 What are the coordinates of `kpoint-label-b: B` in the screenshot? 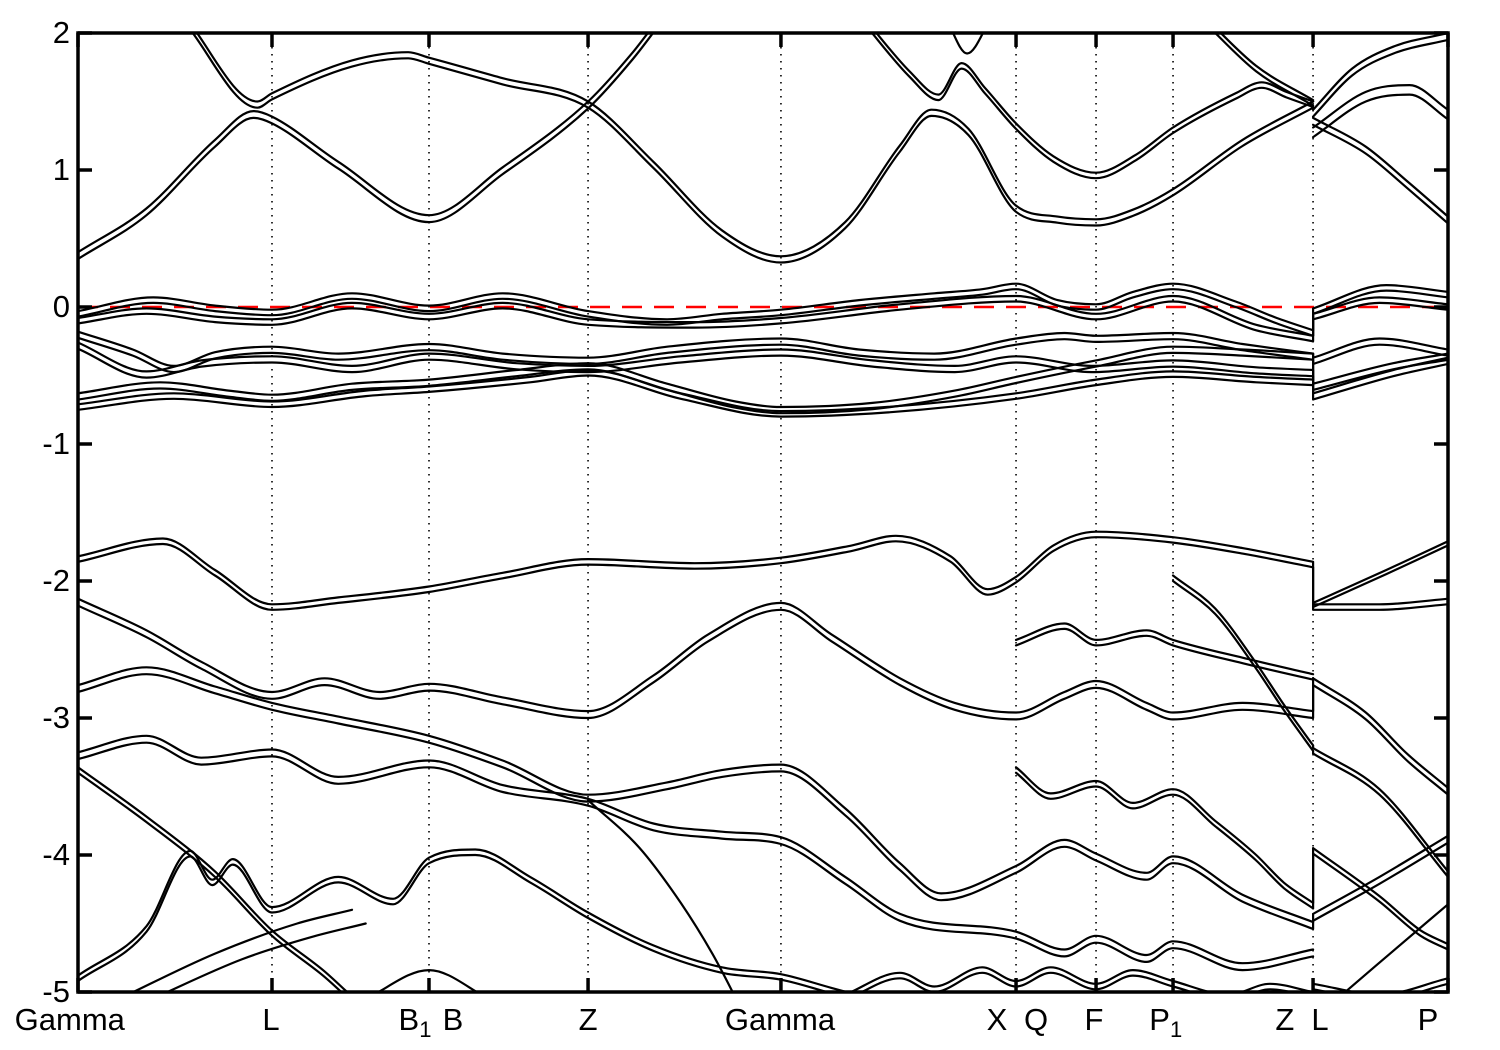 It's located at (453, 1019).